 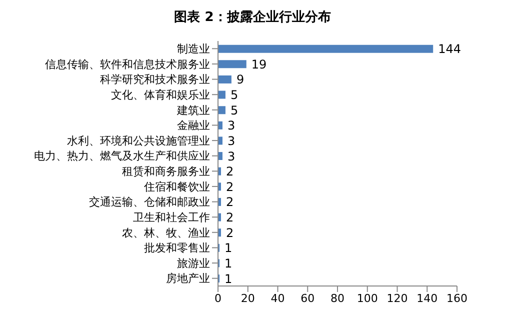 I want to click on y-tick-label: 电力、热力、燃气及水生产和供应业, so click(x=122, y=156).